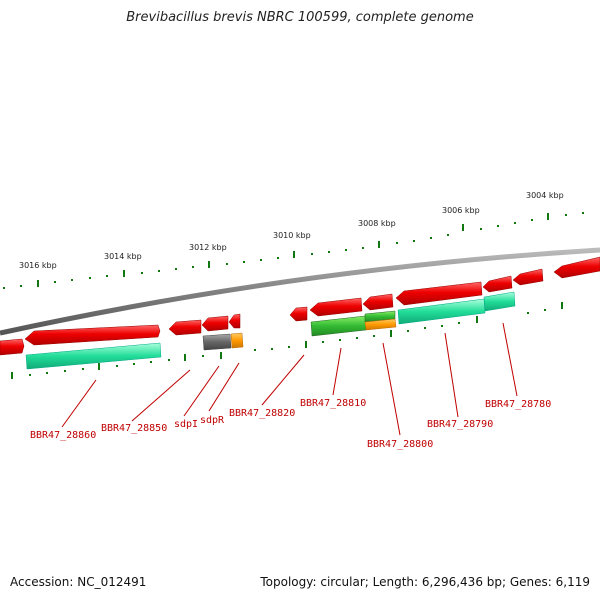 The image size is (600, 600). Describe the element at coordinates (333, 403) in the screenshot. I see `gene-label-bbr47-28810: BBR47_28810` at that location.